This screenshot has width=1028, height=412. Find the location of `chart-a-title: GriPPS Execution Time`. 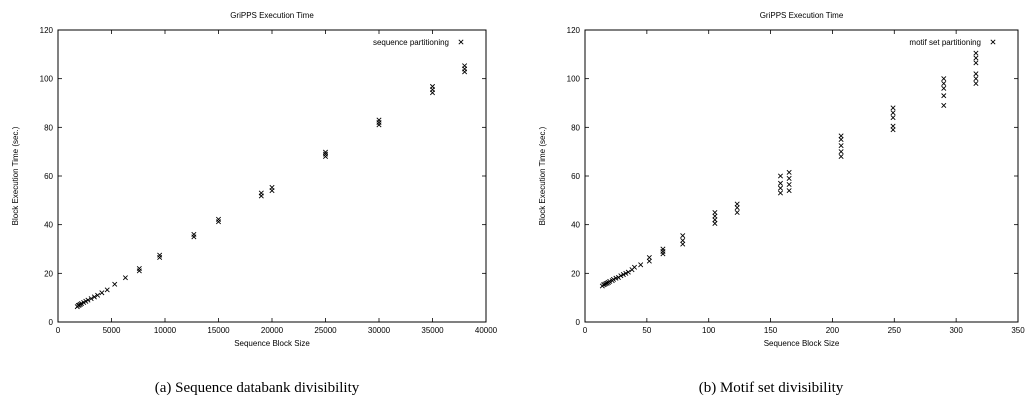

chart-a-title: GriPPS Execution Time is located at coordinates (272, 15).